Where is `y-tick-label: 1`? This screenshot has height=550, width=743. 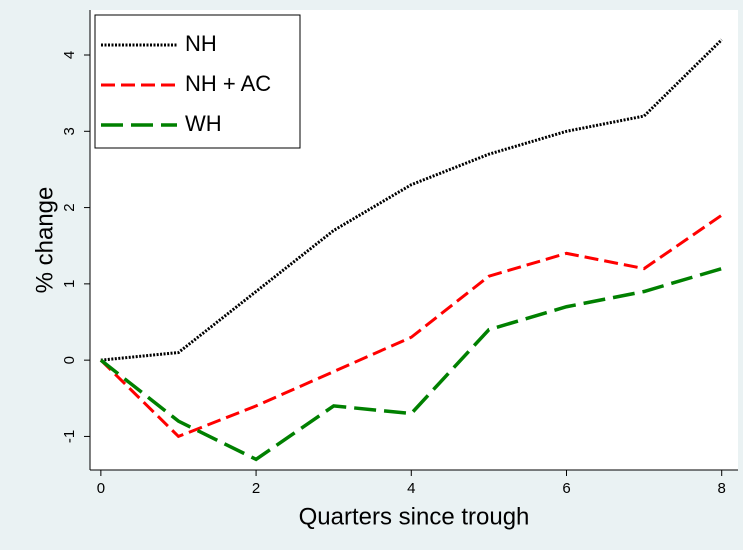
y-tick-label: 1 is located at coordinates (69, 284).